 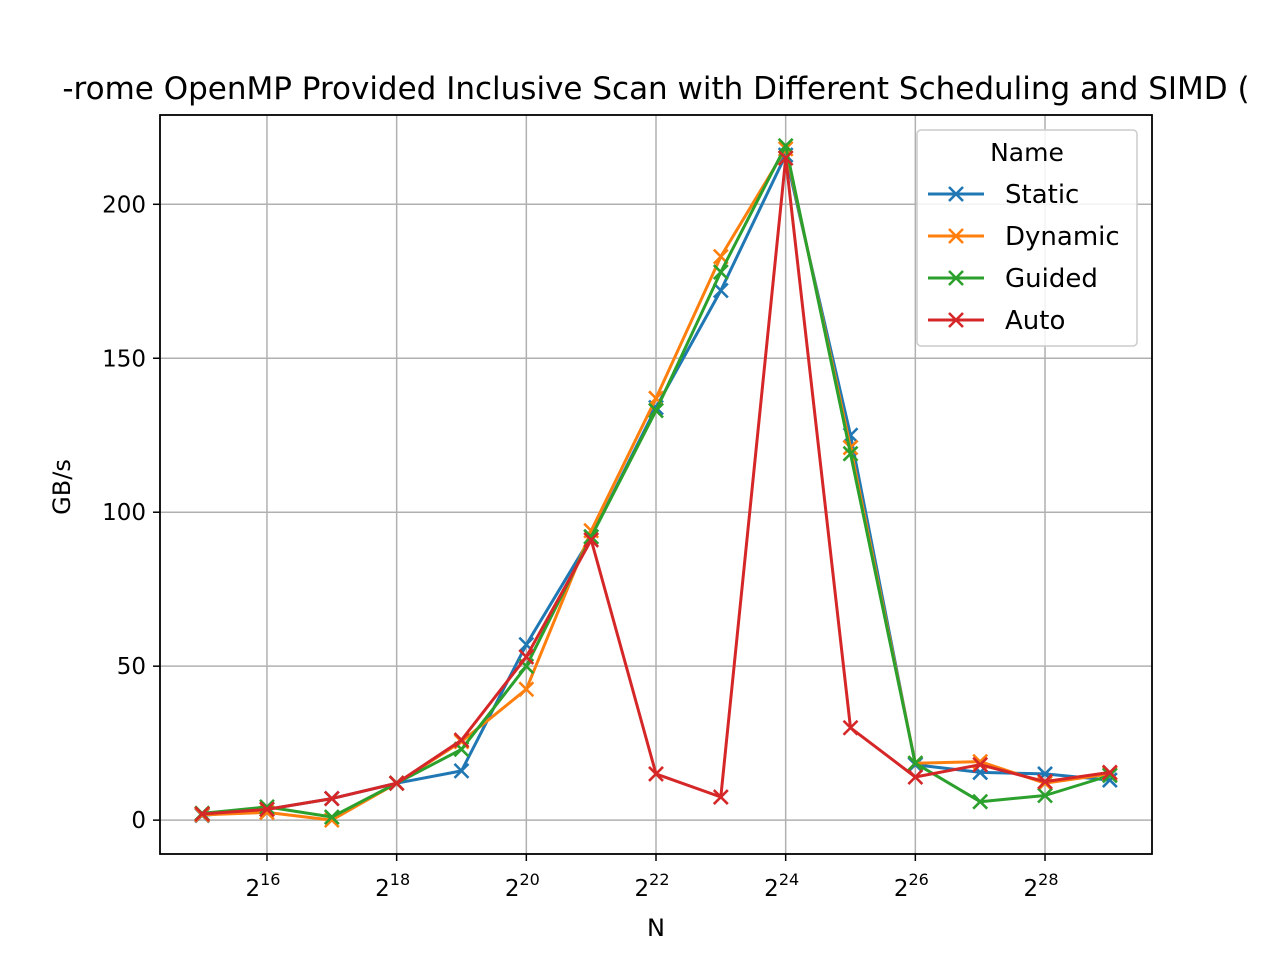 I want to click on y-axis-label: GB/s, so click(x=62, y=487).